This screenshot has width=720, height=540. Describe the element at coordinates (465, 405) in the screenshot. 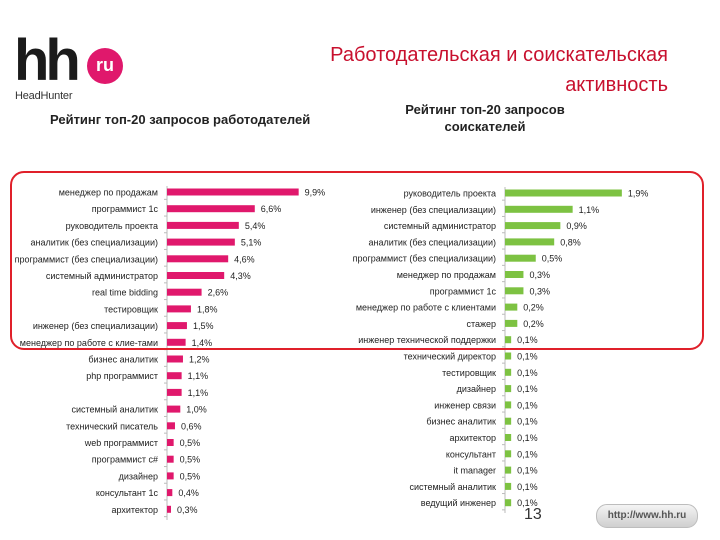

I see `seeker-category-label: инженер связи` at that location.